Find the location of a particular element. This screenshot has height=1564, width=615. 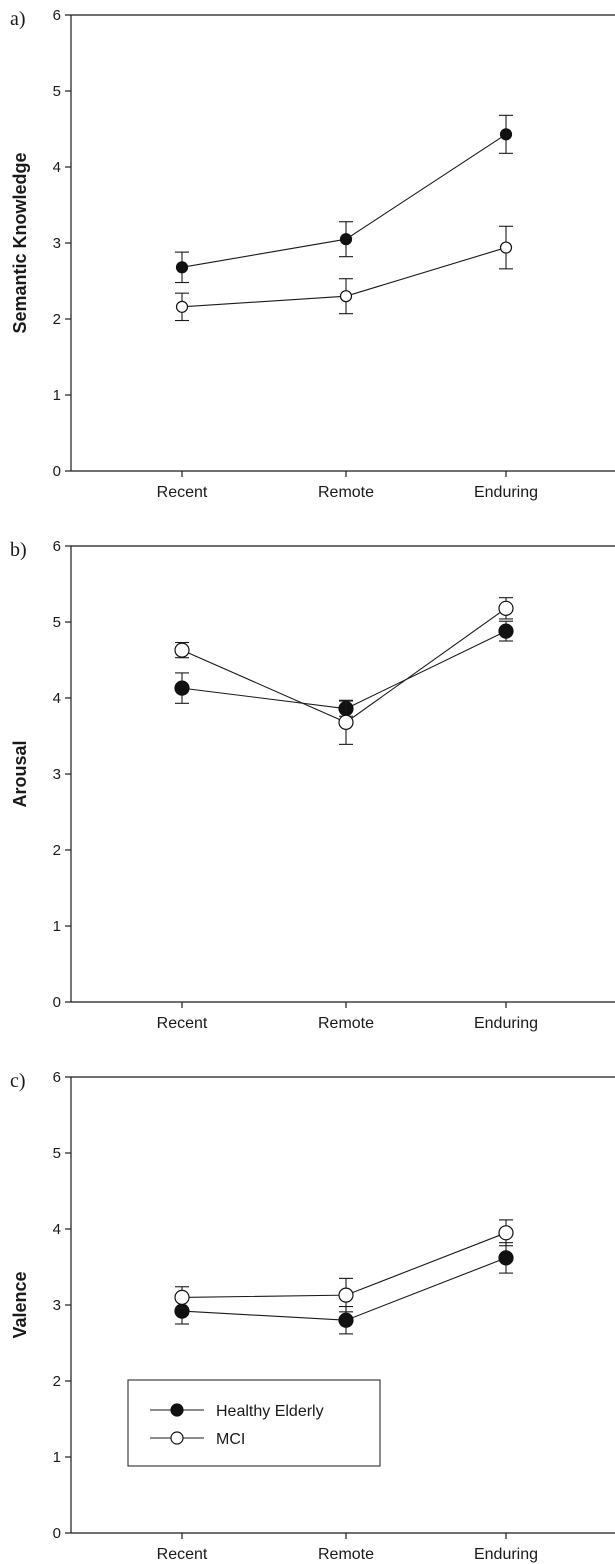

y-axis-label: Arousal is located at coordinates (20, 773).